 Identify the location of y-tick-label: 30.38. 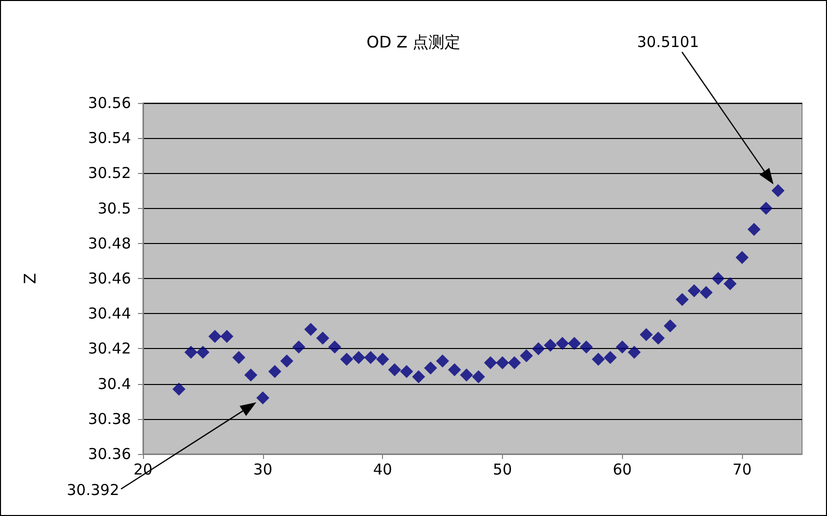
(109, 419).